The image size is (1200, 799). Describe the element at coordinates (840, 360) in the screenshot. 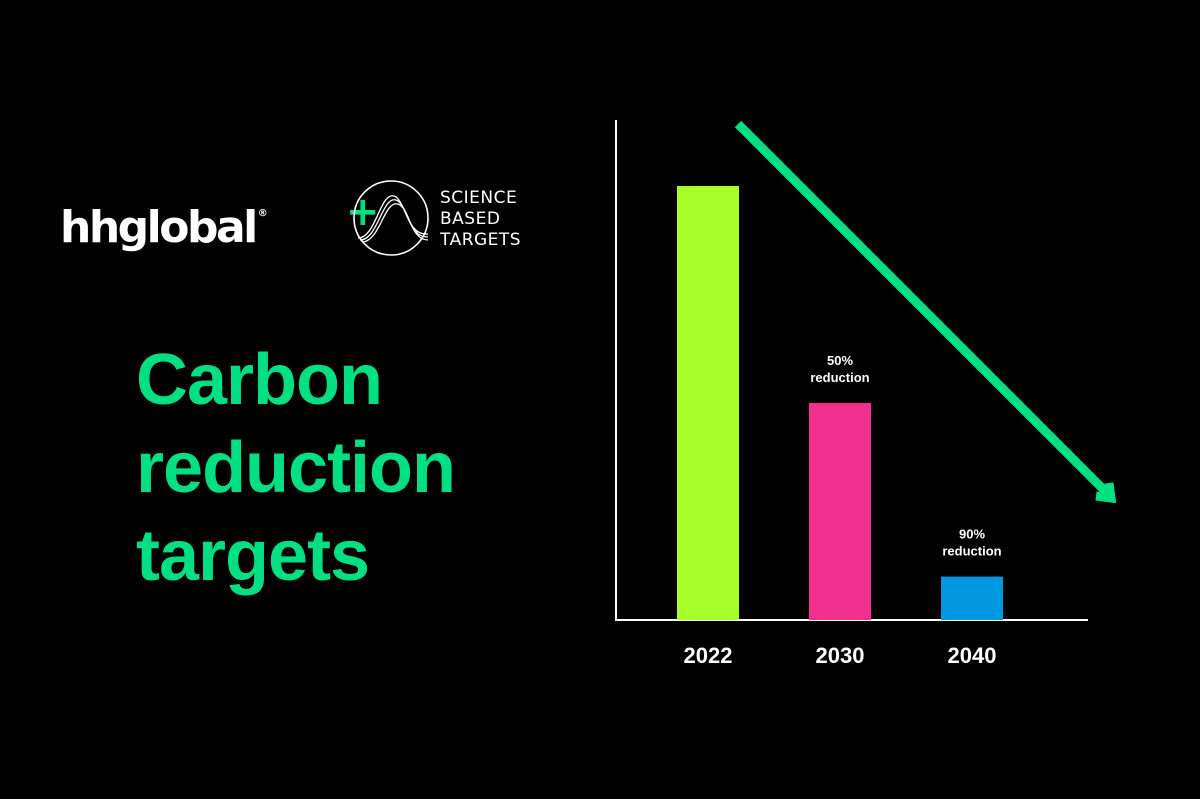

I see `data-label-2030-line-1: 50%` at that location.